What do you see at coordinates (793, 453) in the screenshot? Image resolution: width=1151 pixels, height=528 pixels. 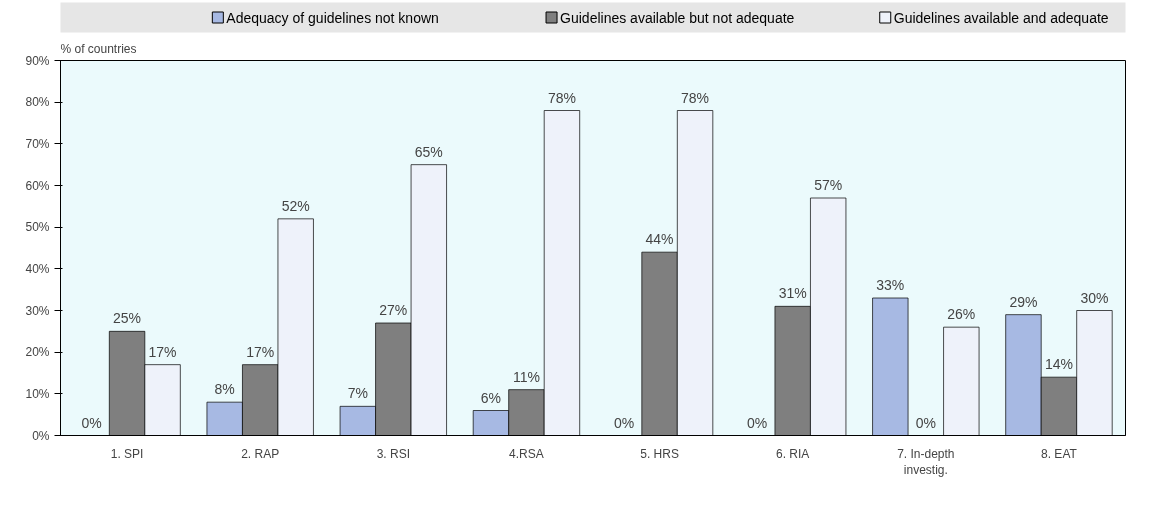 I see `x-tick-label: 6. RIA` at bounding box center [793, 453].